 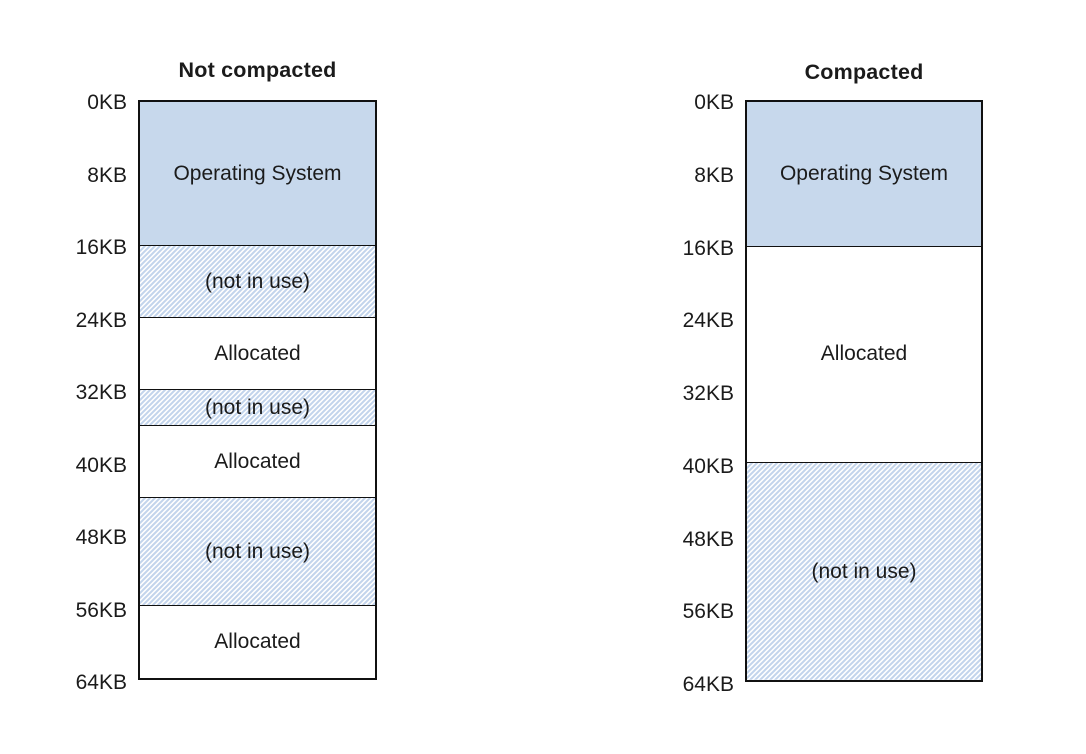 What do you see at coordinates (708, 539) in the screenshot?
I see `tick-label-compacted-48kb: 48KB` at bounding box center [708, 539].